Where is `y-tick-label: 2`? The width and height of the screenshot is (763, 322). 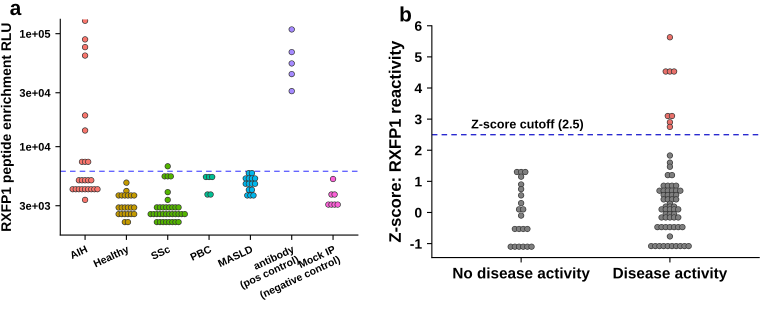
y-tick-label: 2 is located at coordinates (418, 151).